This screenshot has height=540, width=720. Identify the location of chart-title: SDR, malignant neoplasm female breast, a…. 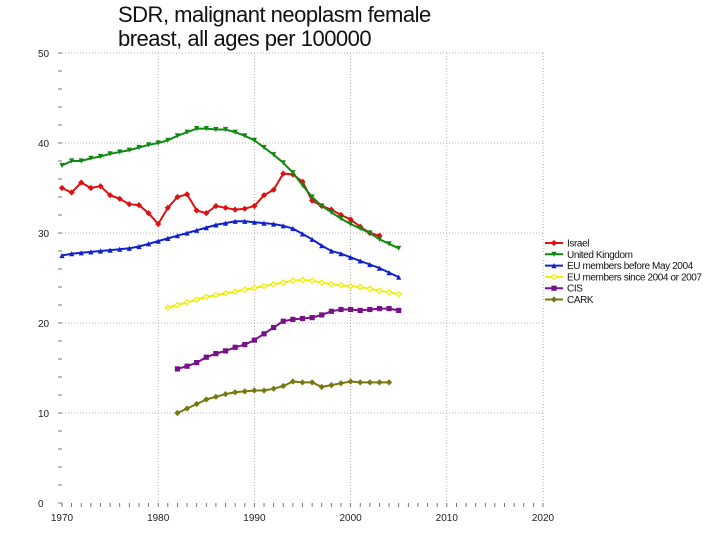
(274, 27).